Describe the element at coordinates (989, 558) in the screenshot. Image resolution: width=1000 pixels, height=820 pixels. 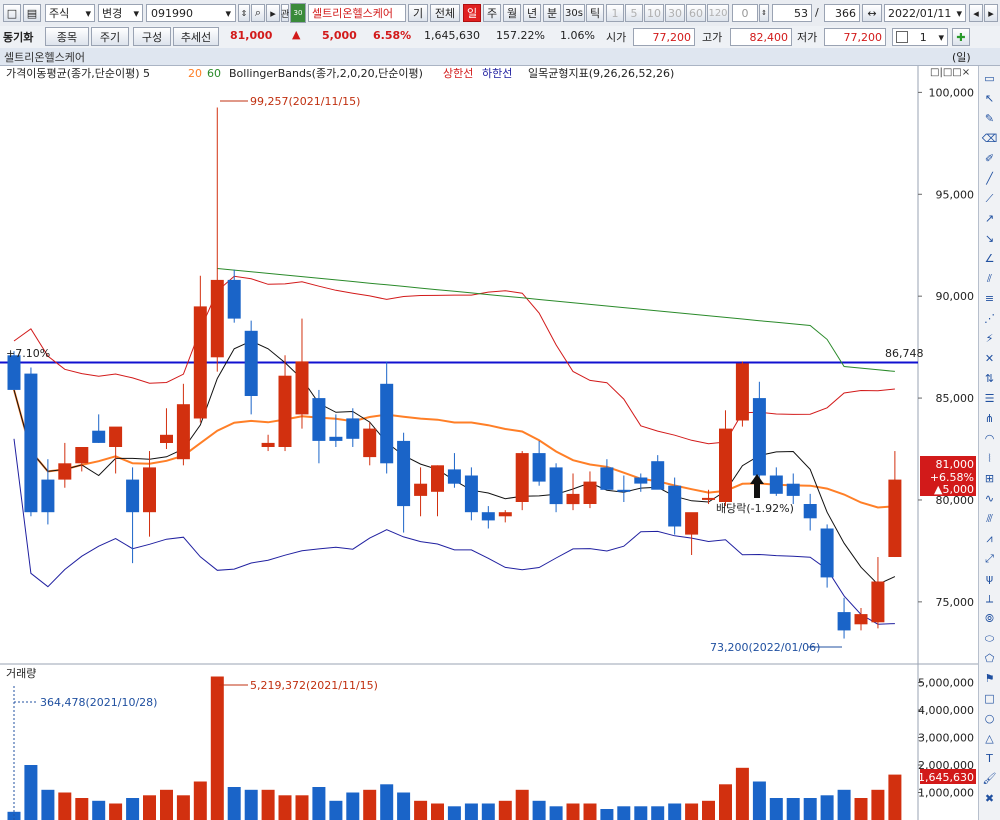
I see `measure-tool-icon: ⤢` at that location.